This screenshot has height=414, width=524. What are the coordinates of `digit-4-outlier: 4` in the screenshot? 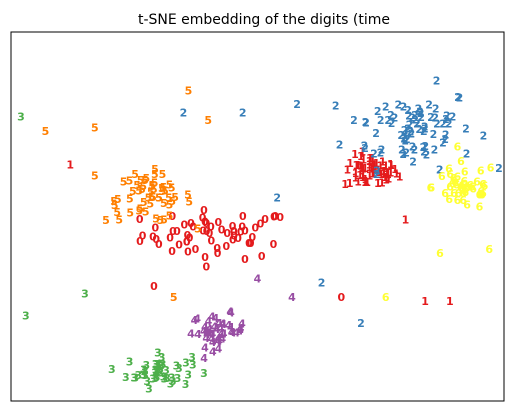 It's located at (258, 279).